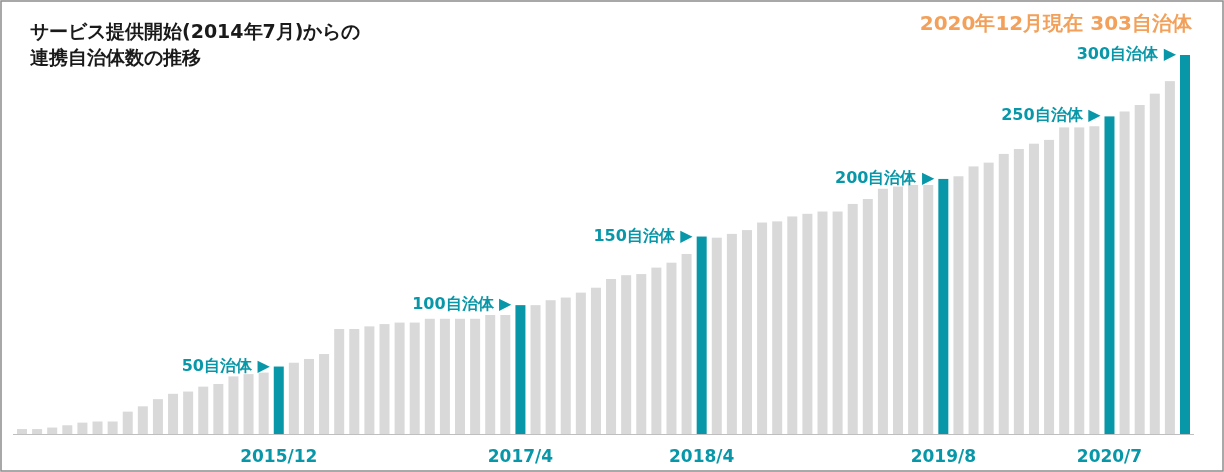  What do you see at coordinates (885, 177) in the screenshot?
I see `annotation: 200自治体 ▶` at bounding box center [885, 177].